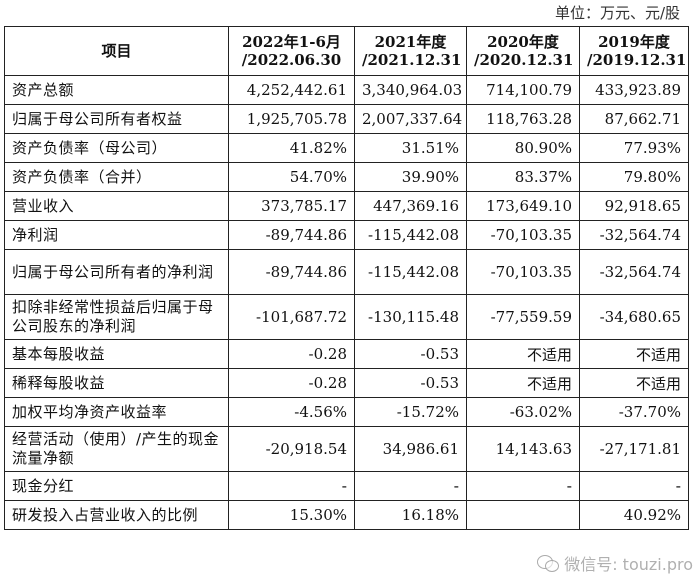 The height and width of the screenshot is (585, 700). Describe the element at coordinates (523, 119) in the screenshot. I see `value-cell: 118,763.28` at that location.